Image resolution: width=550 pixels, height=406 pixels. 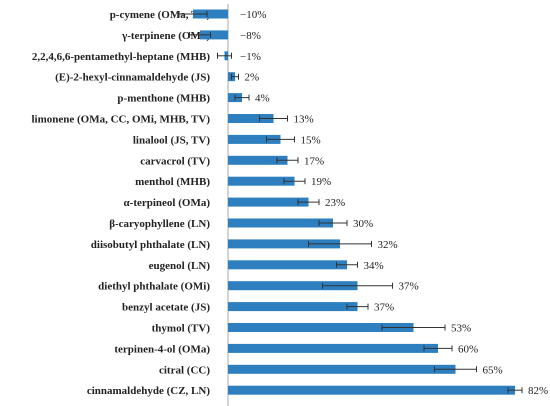 I want to click on category-label: 2,2,4,6,6-pentamethyl-heptane (MHB), so click(x=121, y=57).